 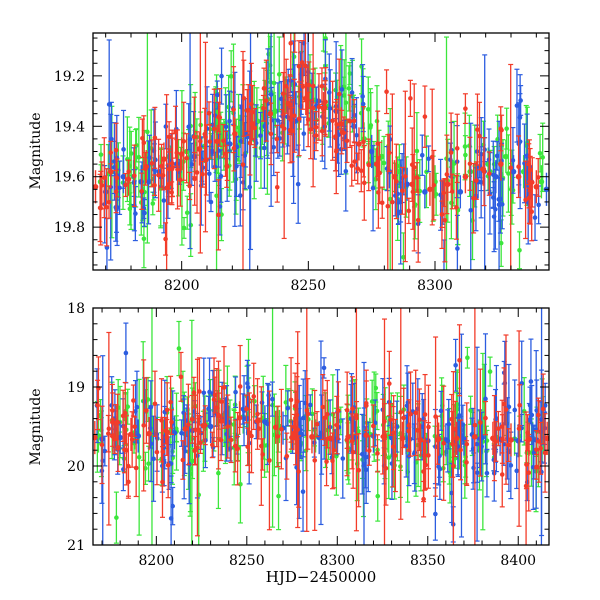 I want to click on bottom-x-axis-label: HJD−2450000, so click(x=321, y=577).